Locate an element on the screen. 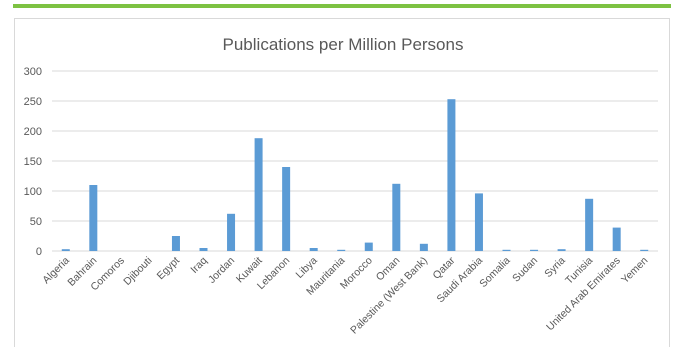 Image resolution: width=676 pixels, height=348 pixels. bar-egypt is located at coordinates (175, 243).